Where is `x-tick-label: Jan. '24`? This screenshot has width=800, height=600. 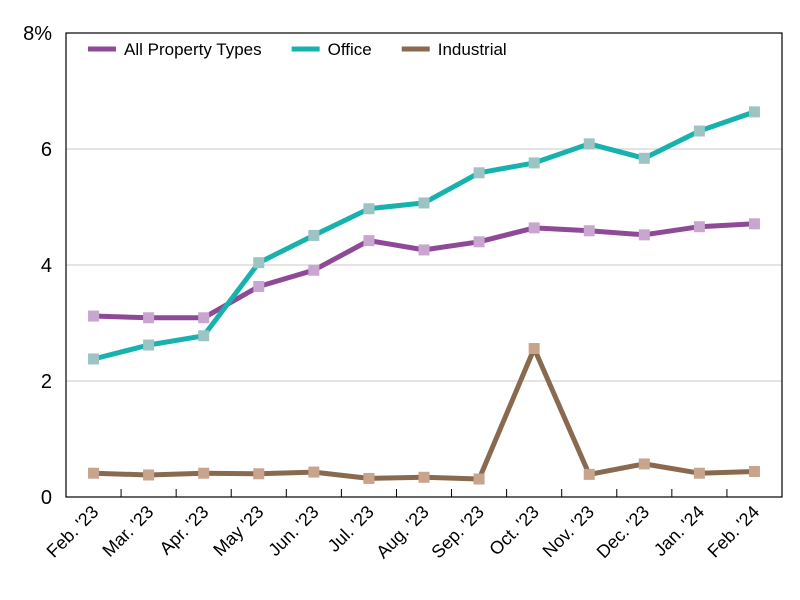 x-tick-label: Jan. '24 is located at coordinates (679, 531).